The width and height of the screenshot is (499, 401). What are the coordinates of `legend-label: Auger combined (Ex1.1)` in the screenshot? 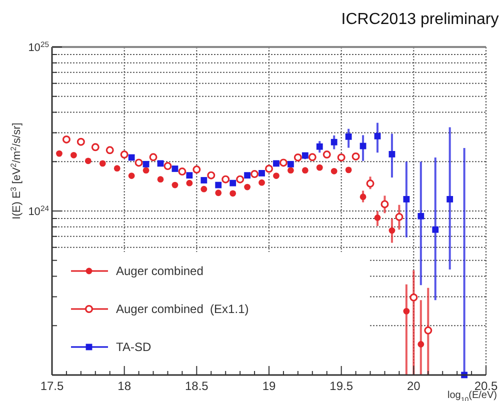 It's located at (182, 309).